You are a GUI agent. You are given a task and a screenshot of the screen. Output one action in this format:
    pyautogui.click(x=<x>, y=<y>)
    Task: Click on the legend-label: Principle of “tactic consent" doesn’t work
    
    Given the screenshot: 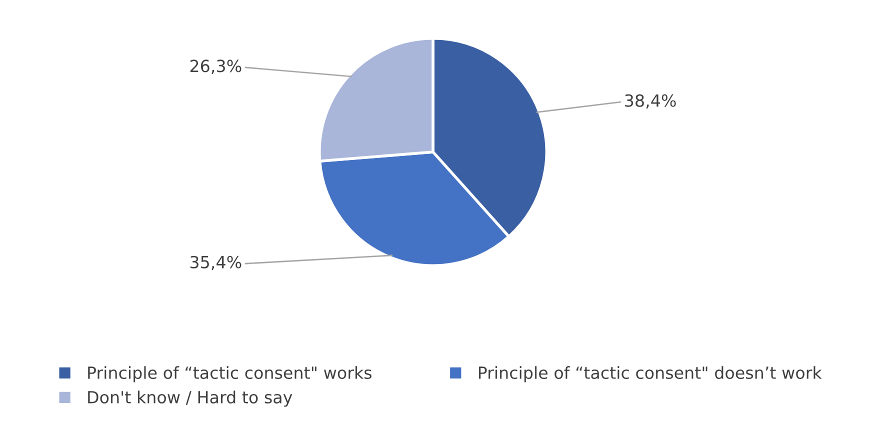 What is the action you would take?
    pyautogui.click(x=650, y=374)
    